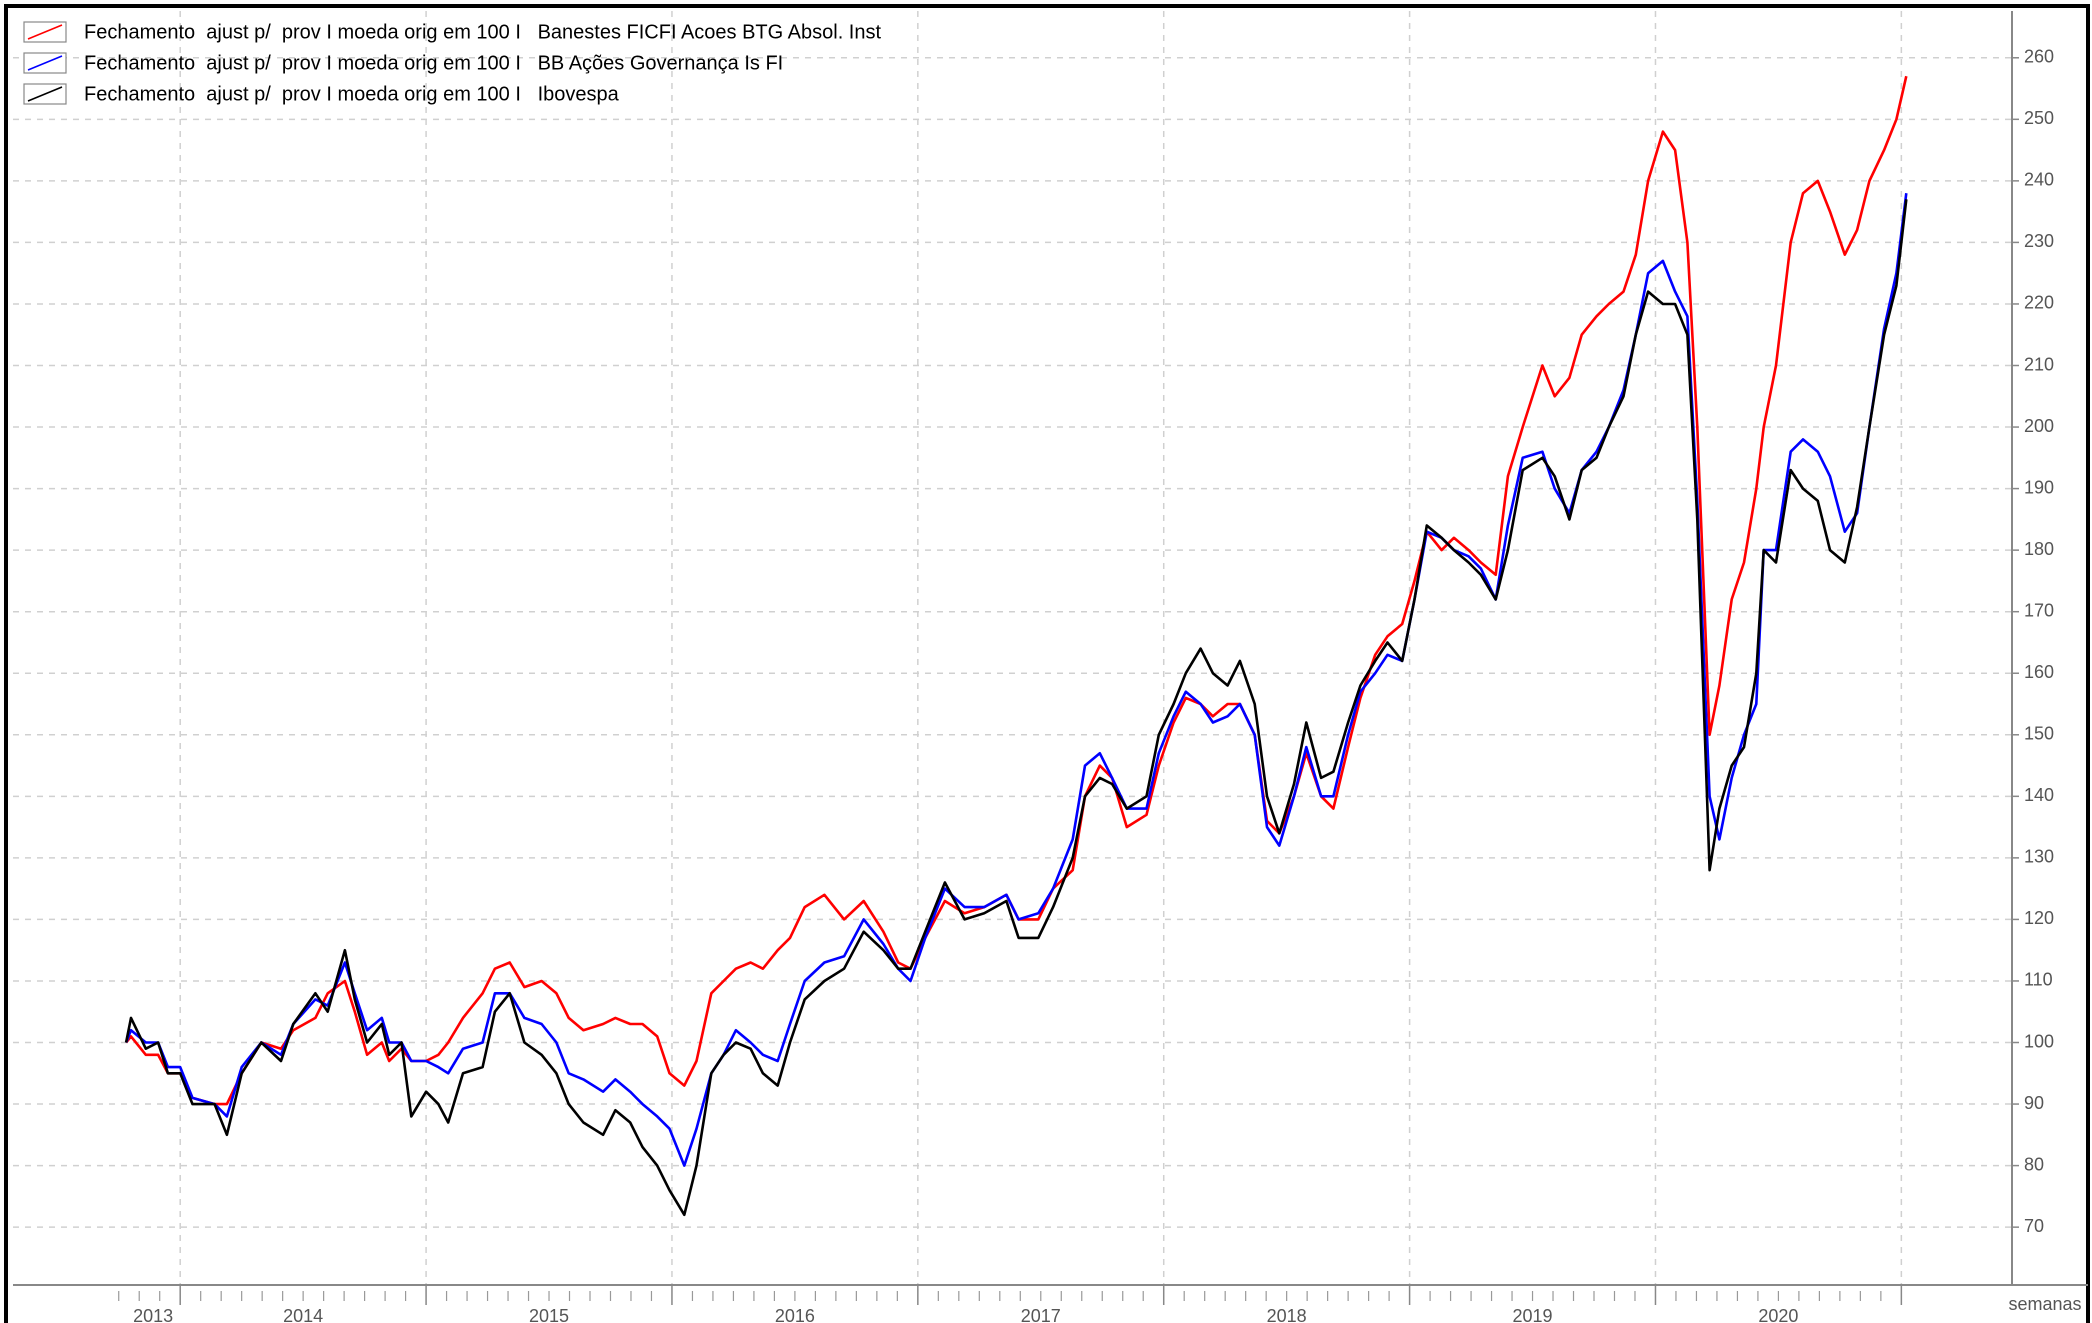  I want to click on y-tick-label: 150, so click(2039, 734).